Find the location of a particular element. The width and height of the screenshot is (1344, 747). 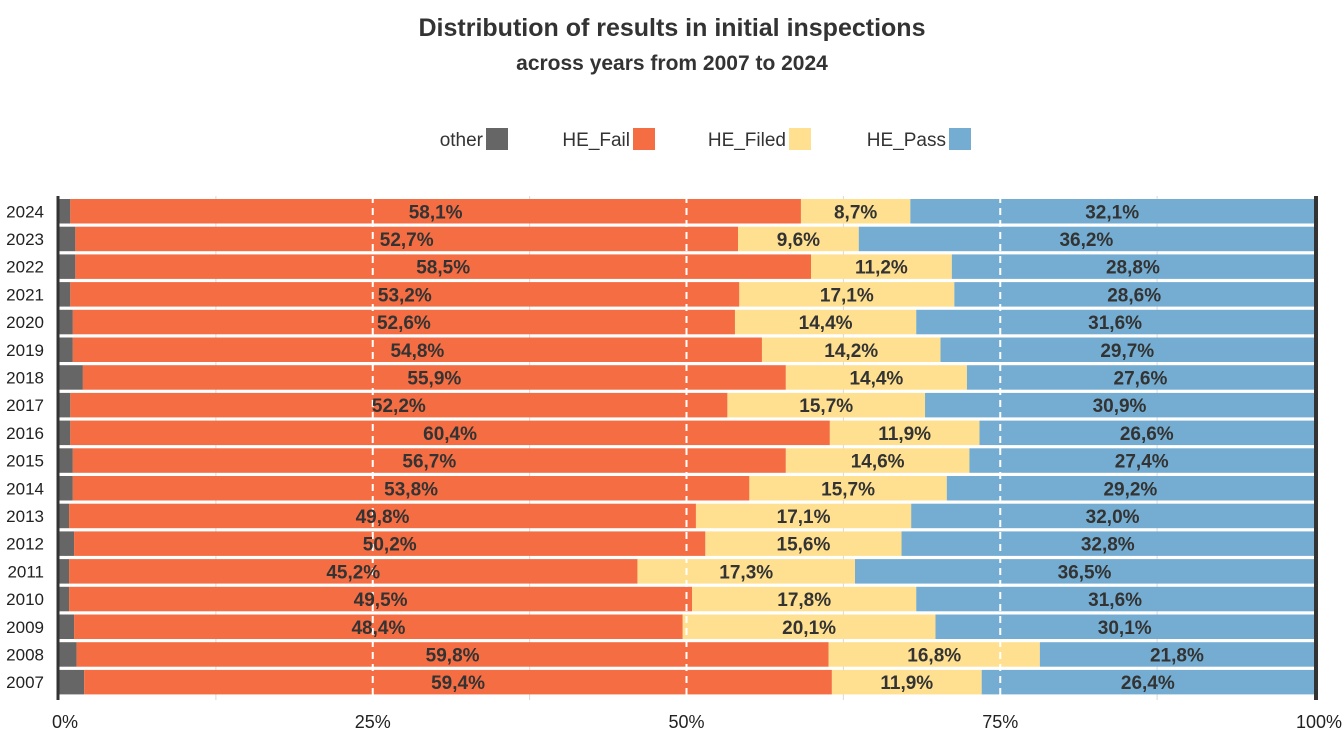

legend-swatch-he-fail is located at coordinates (644, 139).